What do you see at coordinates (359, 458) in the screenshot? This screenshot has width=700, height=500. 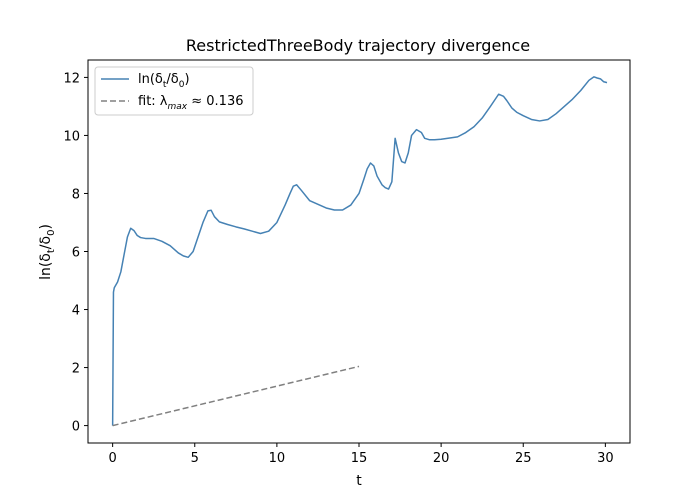 I see `x-tick-label: 15` at bounding box center [359, 458].